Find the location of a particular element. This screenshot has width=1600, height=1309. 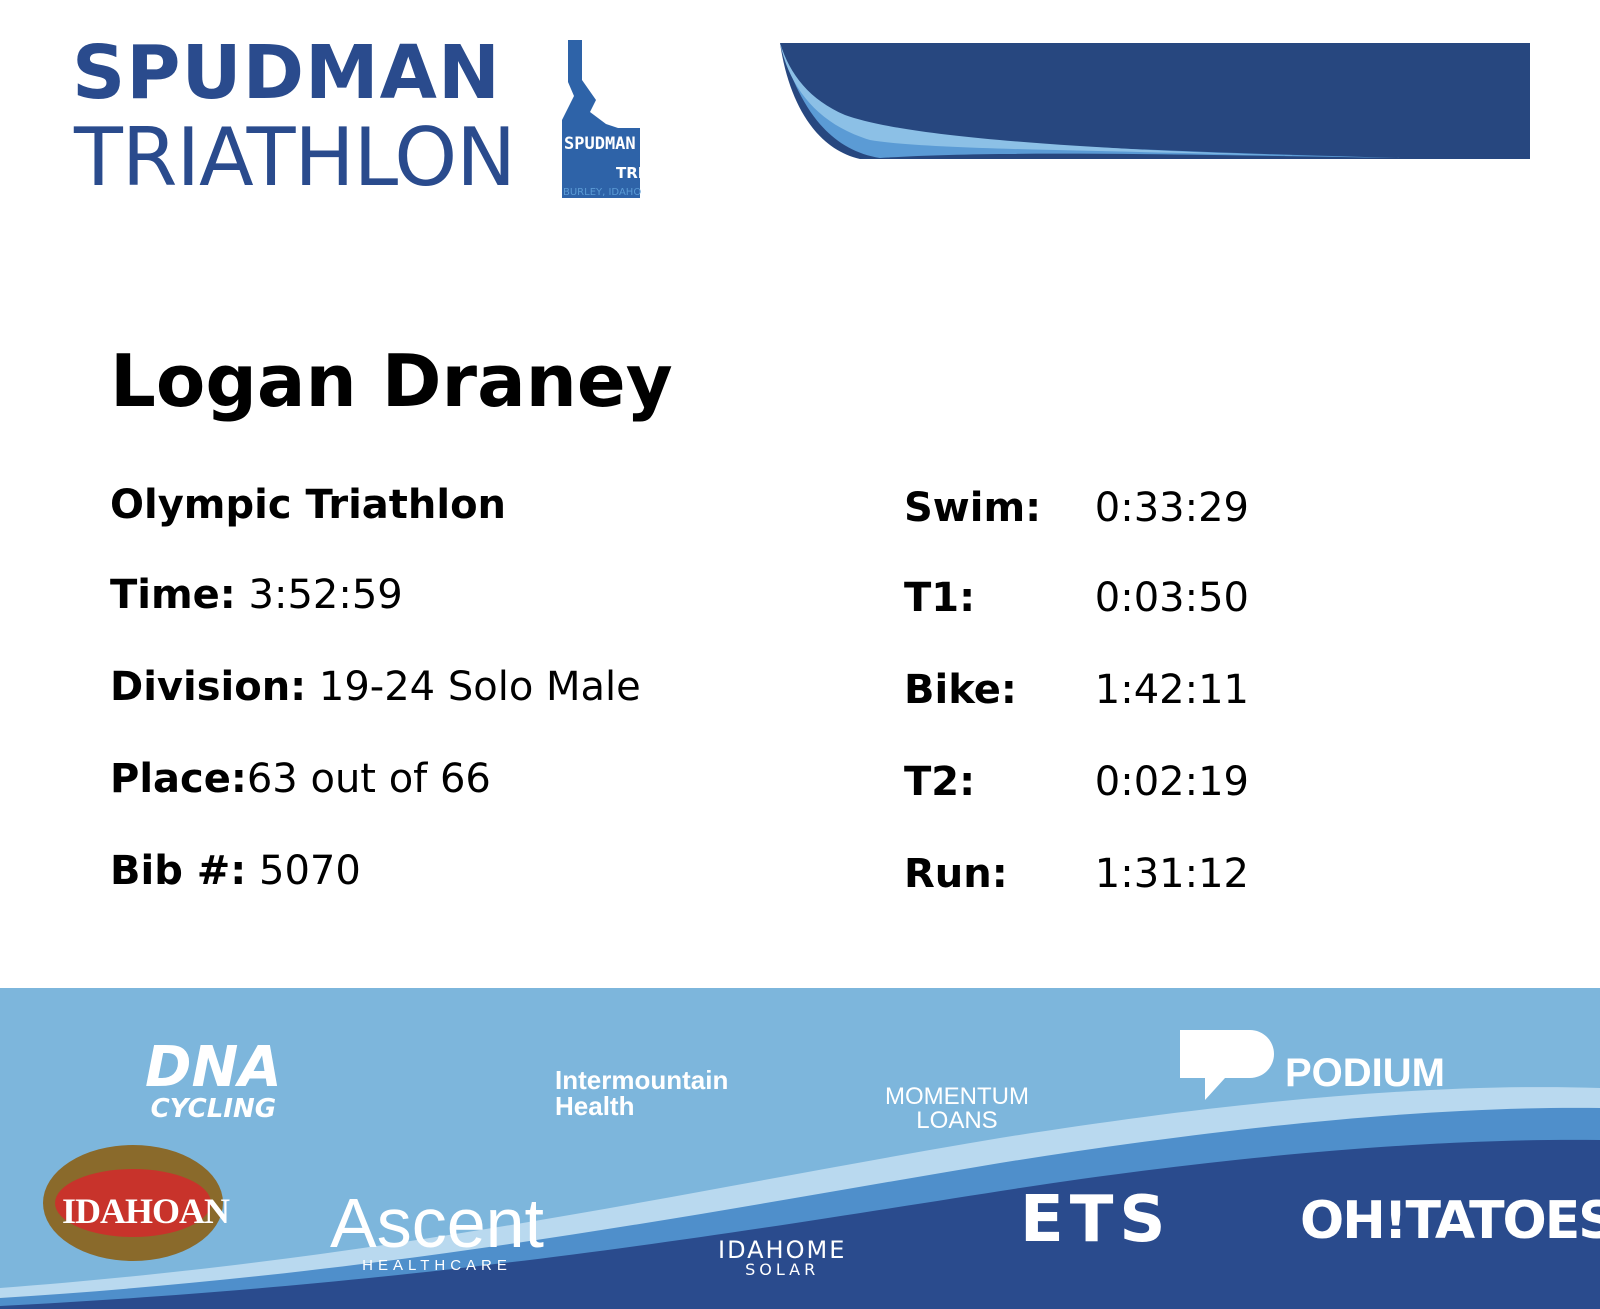

field-label: Place: is located at coordinates (178, 779).